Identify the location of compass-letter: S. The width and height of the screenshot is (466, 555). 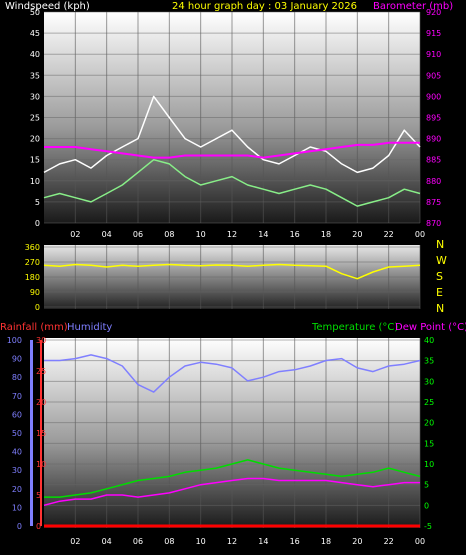
(439, 276).